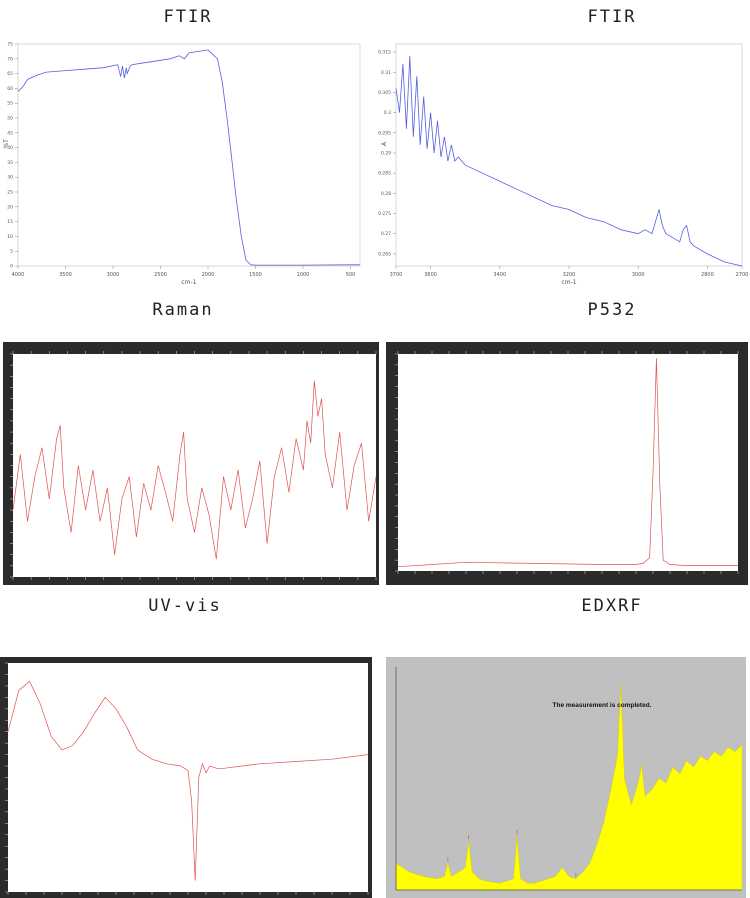 This screenshot has width=750, height=898. Describe the element at coordinates (387, 113) in the screenshot. I see `y-tick-label: 0.3` at that location.